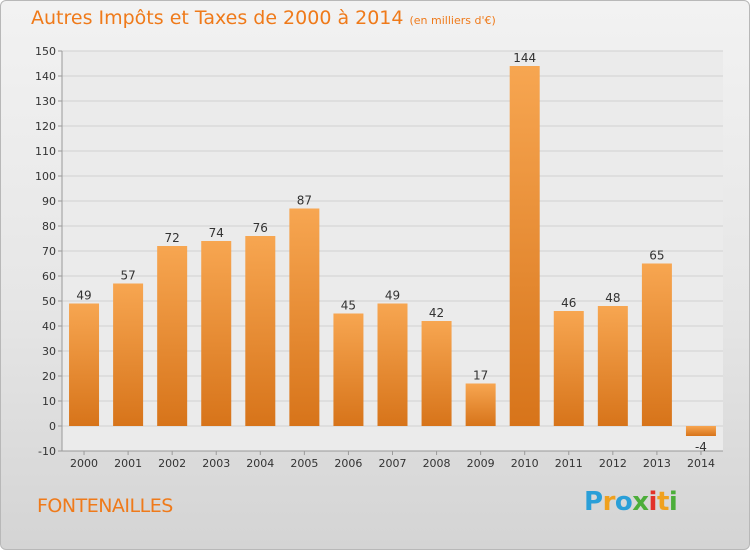 This screenshot has height=550, width=750. I want to click on data-label-2005: 87, so click(304, 201).